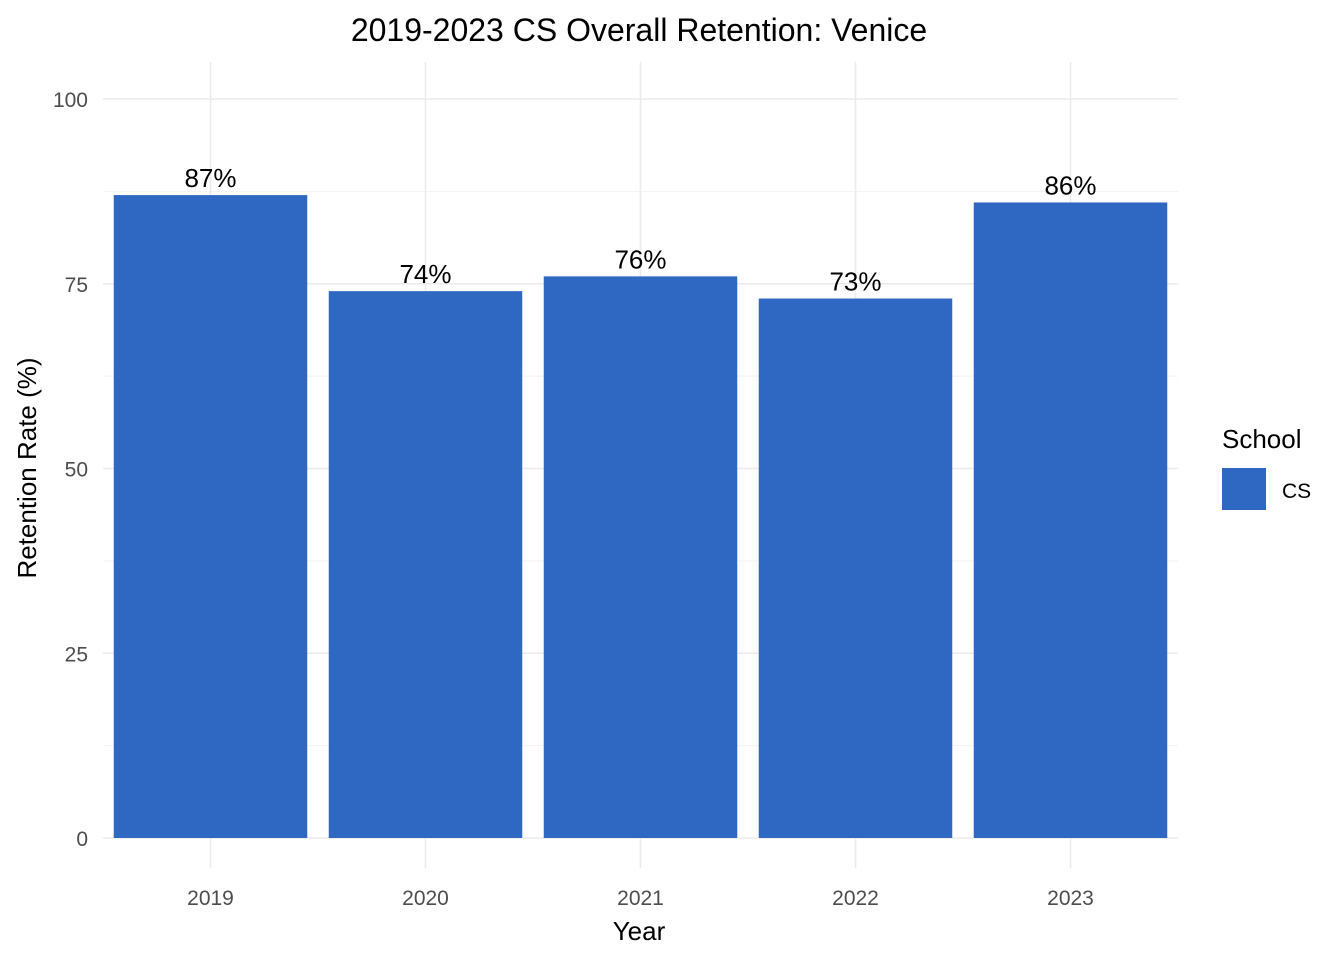 The height and width of the screenshot is (960, 1344). Describe the element at coordinates (855, 282) in the screenshot. I see `data-label-2022: 73%` at that location.